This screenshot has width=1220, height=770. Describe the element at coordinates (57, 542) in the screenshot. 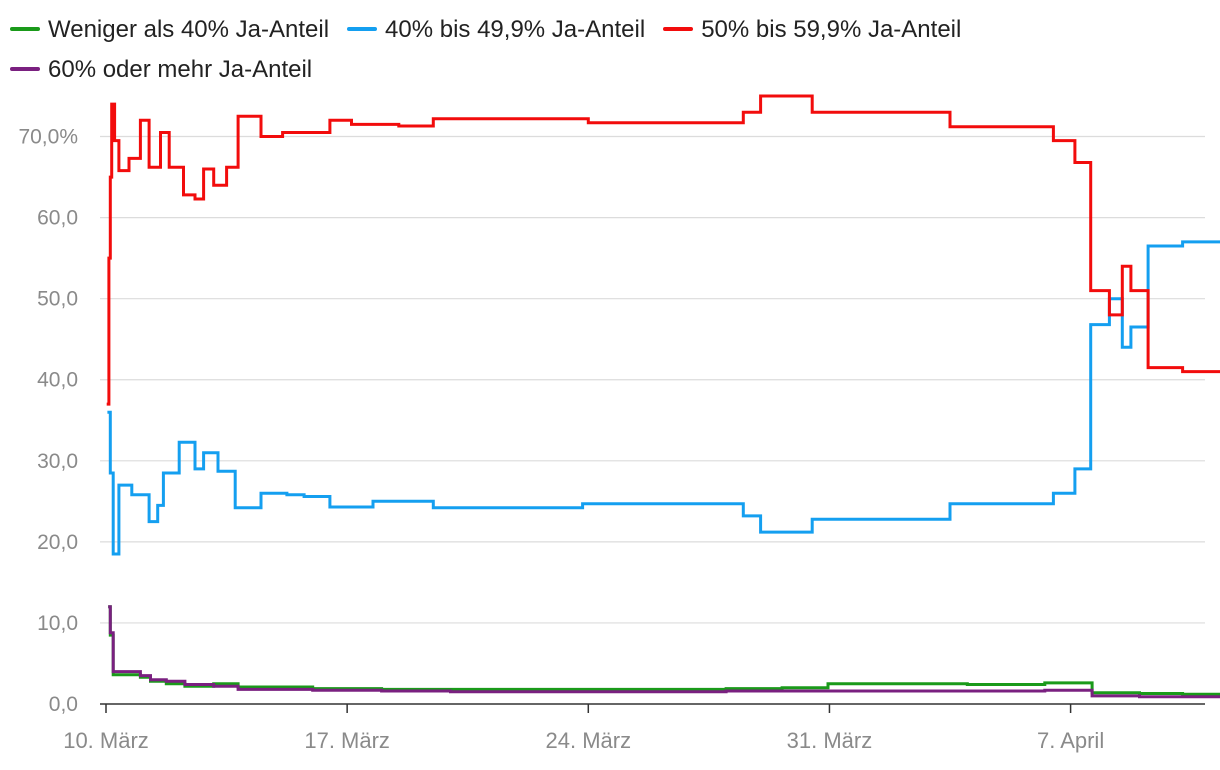

I see `y-tick-label: 20,0` at that location.